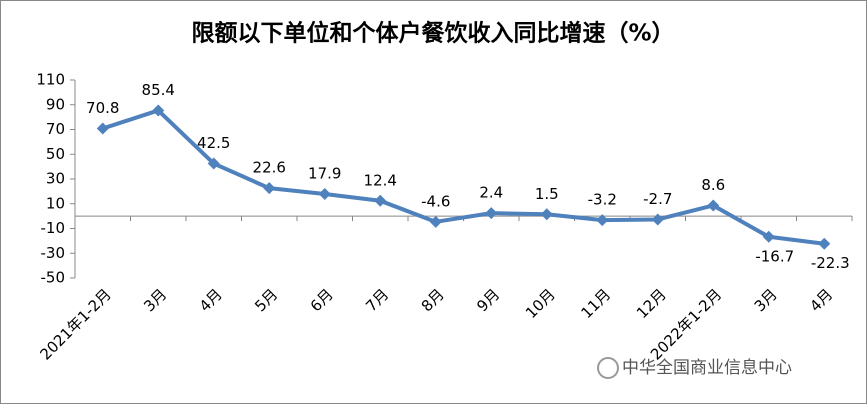 Image resolution: width=867 pixels, height=408 pixels. I want to click on data-label: 70.8, so click(102, 108).